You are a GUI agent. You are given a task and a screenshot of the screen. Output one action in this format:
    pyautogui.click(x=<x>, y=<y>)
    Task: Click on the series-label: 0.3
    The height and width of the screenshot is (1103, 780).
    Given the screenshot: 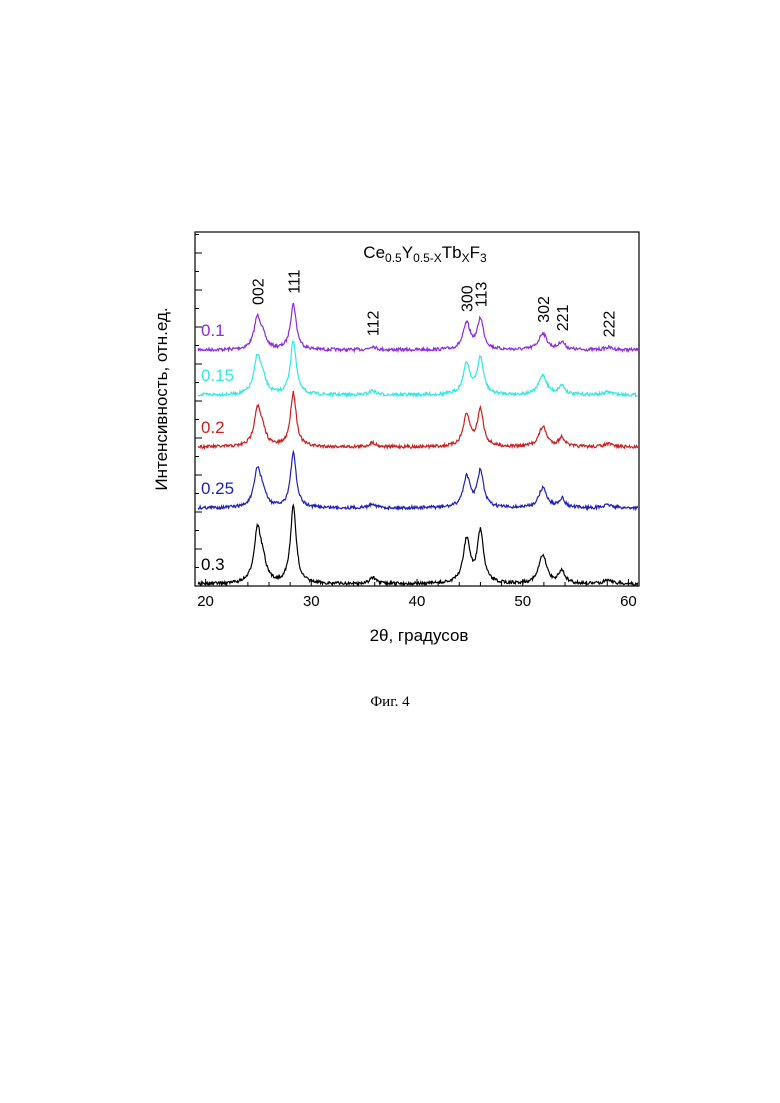 What is the action you would take?
    pyautogui.click(x=213, y=564)
    